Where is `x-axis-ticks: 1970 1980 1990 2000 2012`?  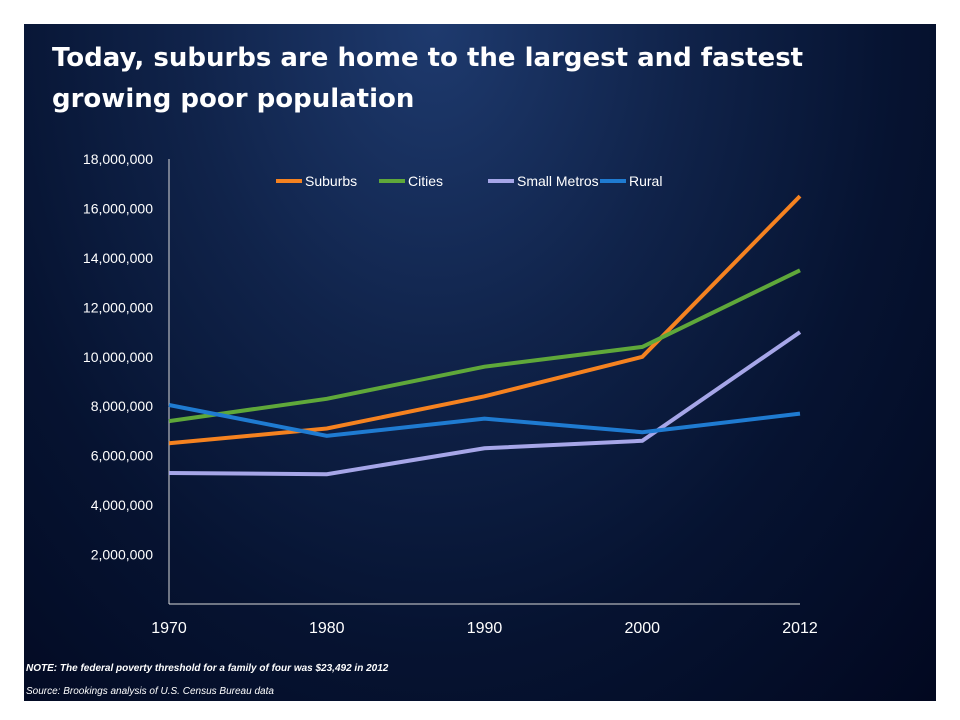 x-axis-ticks: 1970 1980 1990 2000 2012 is located at coordinates (484, 628).